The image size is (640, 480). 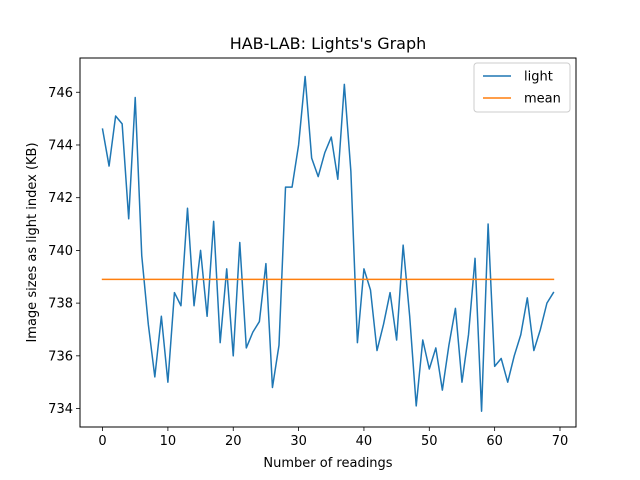 I want to click on x-axis: 0 10 20 30 40 50 60 70, so click(x=333, y=438).